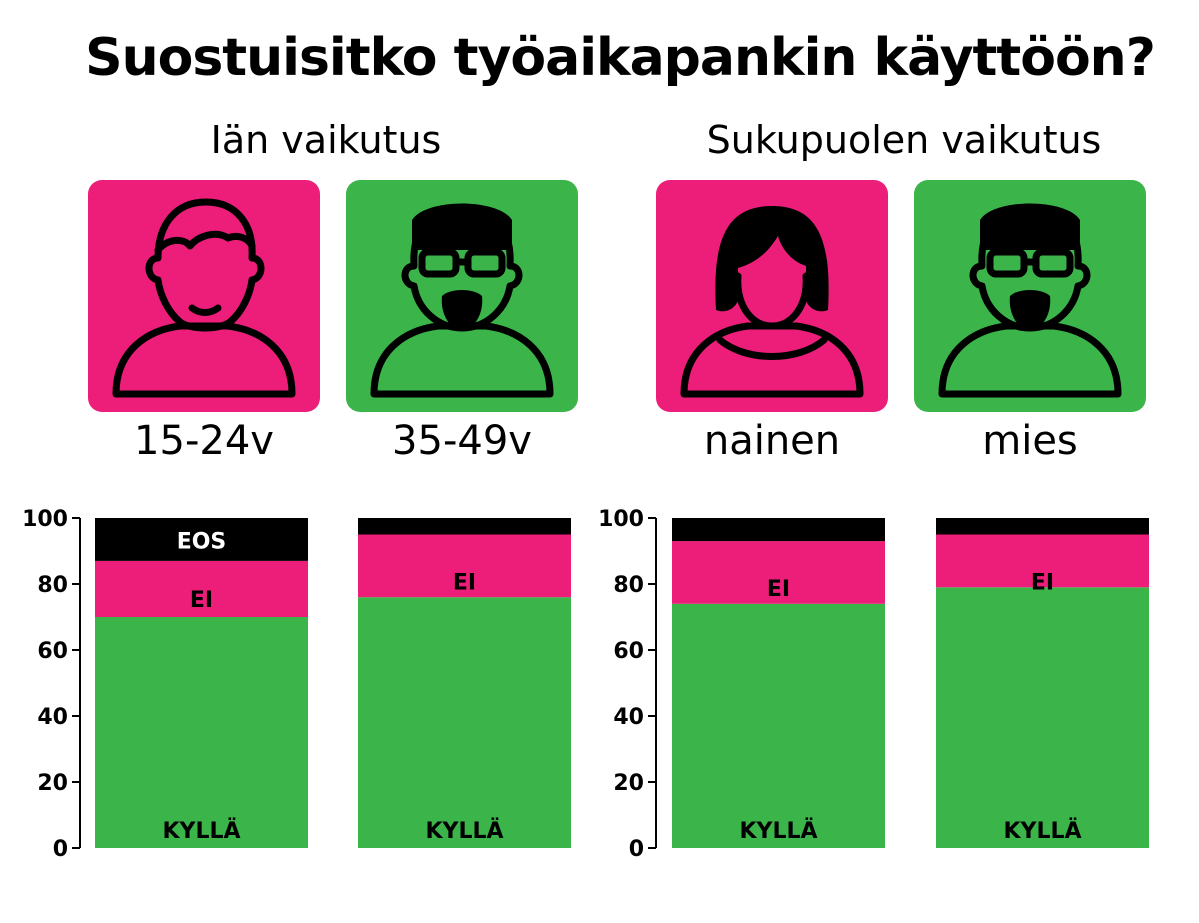  What do you see at coordinates (772, 441) in the screenshot?
I see `group-label-nainen: nainen` at bounding box center [772, 441].